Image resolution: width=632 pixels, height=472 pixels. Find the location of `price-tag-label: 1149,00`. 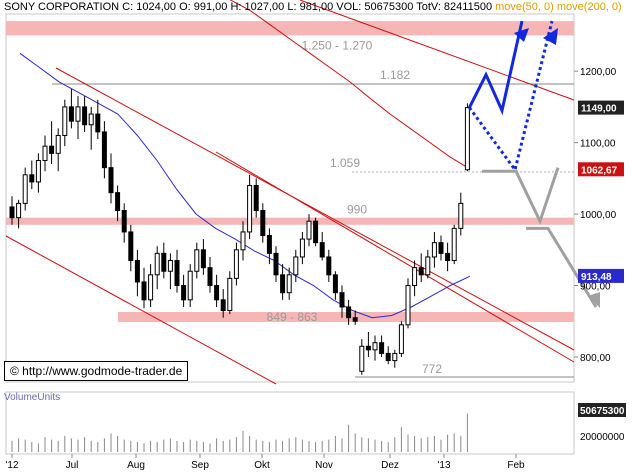

price-tag-label: 1149,00 is located at coordinates (599, 109).